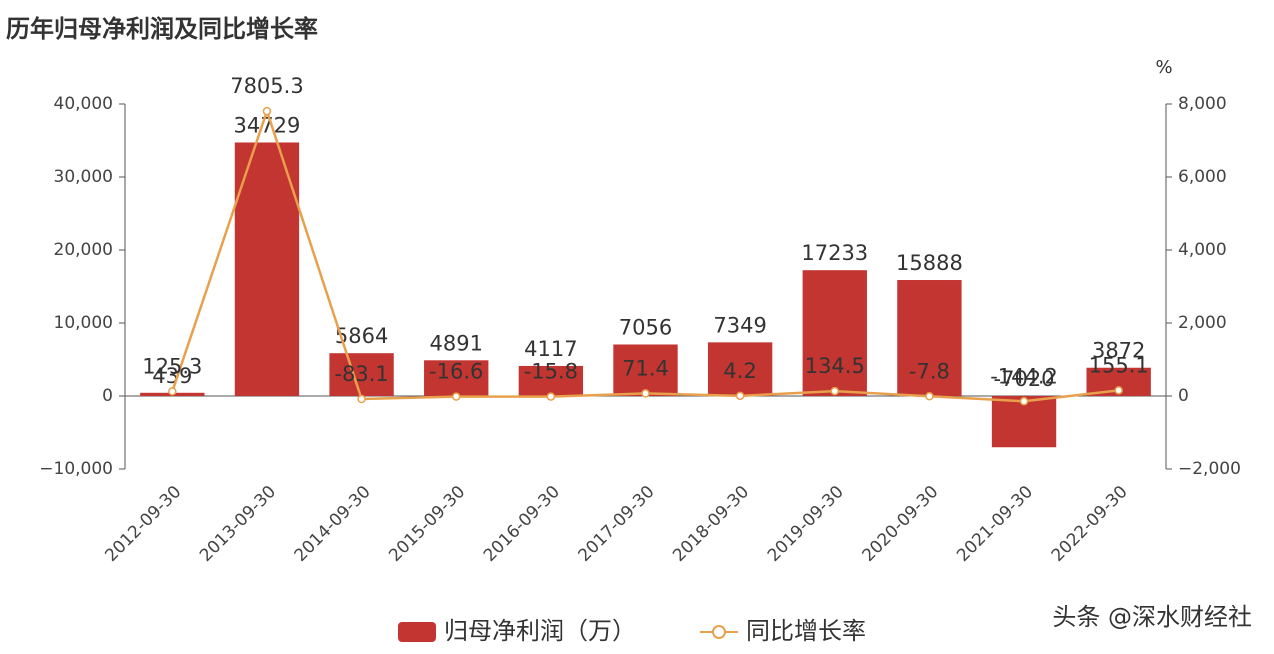  I want to click on y2-axis-title: %, so click(1163, 67).